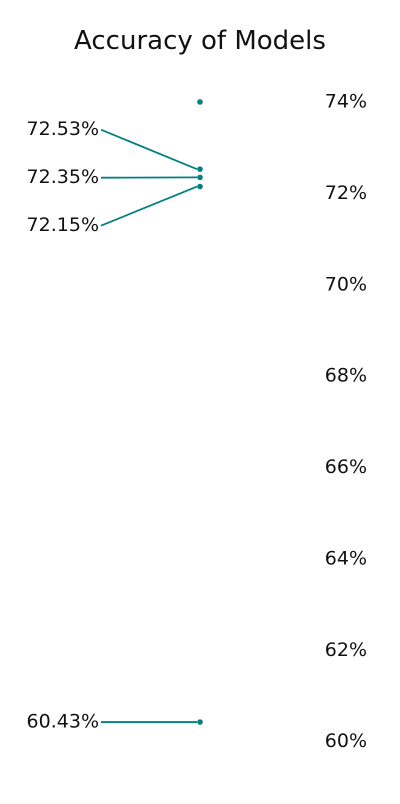 The image size is (400, 804). Describe the element at coordinates (63, 425) in the screenshot. I see `data-labels: 72.53% 72.35% 72.15% 60.43%` at that location.